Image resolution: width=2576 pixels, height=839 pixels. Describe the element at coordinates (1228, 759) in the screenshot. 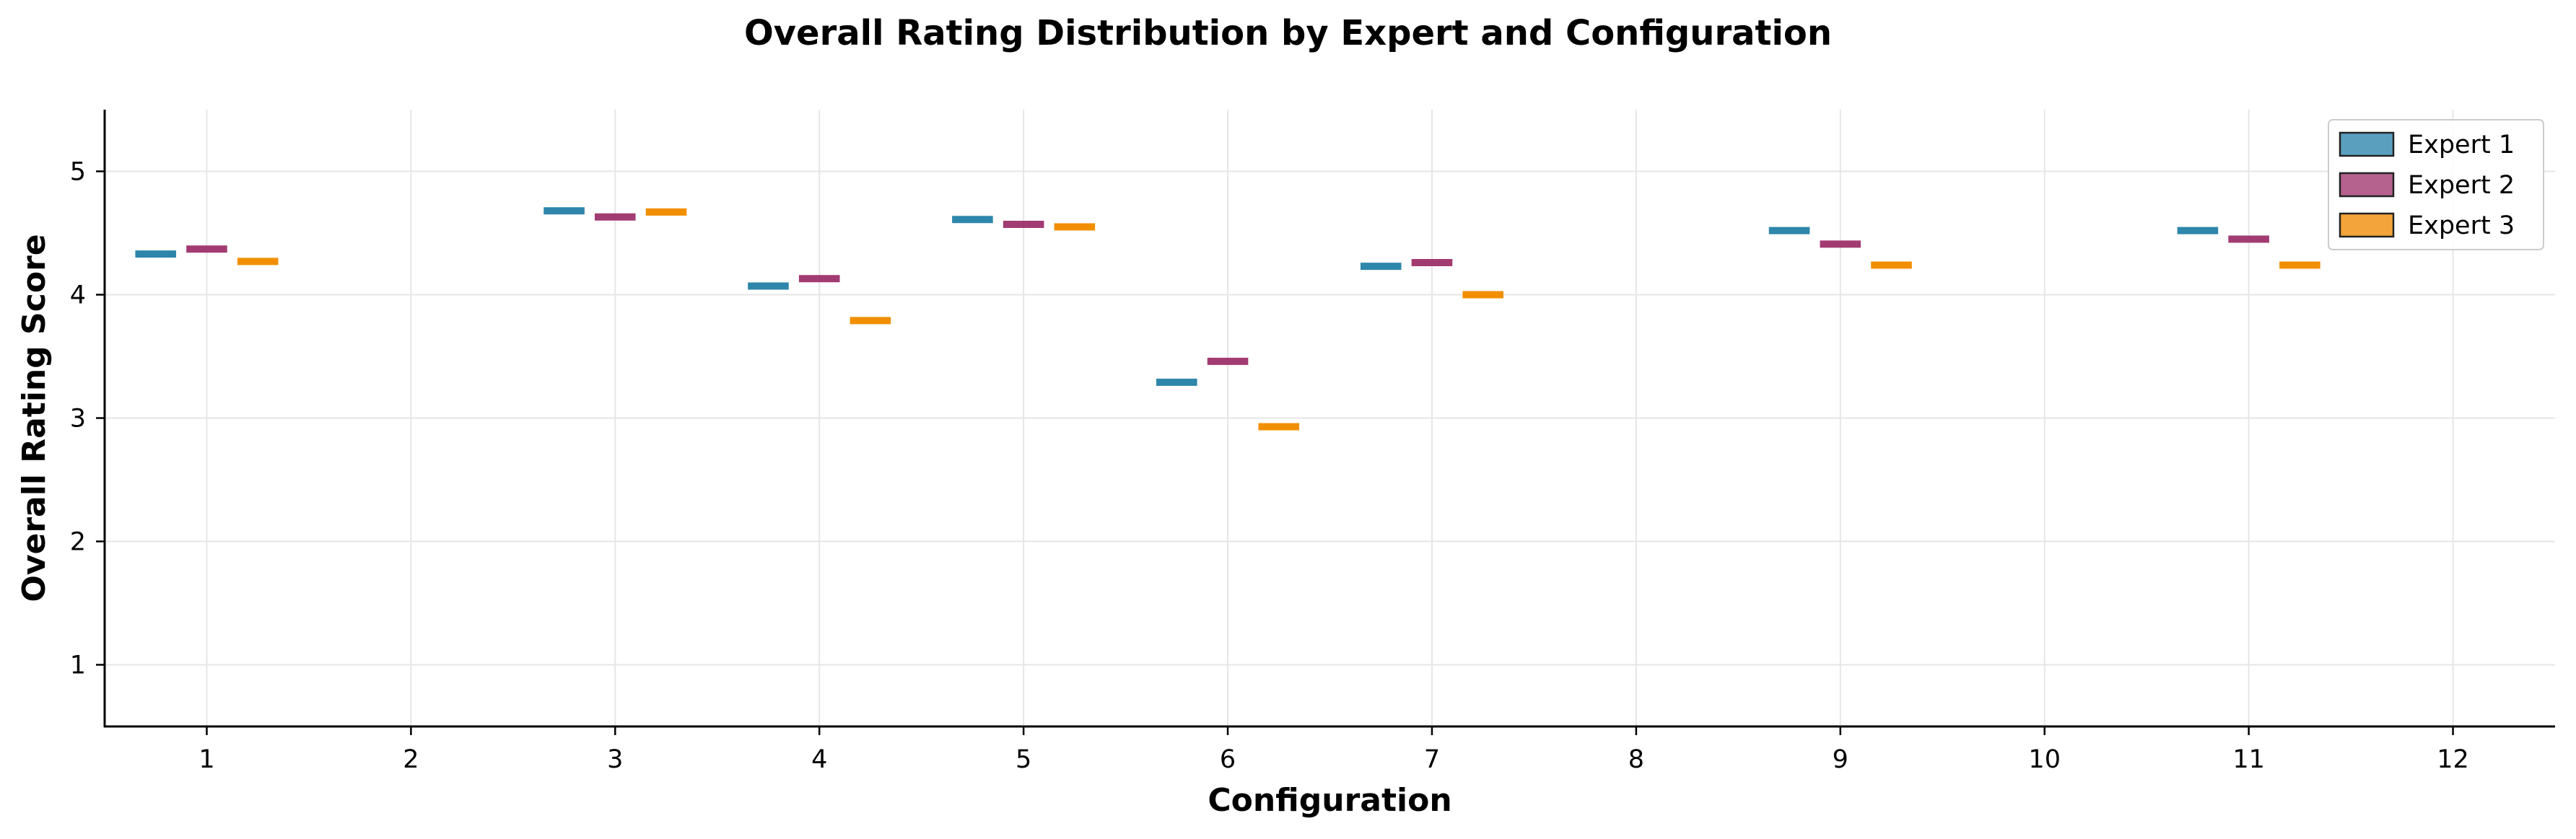

I see `x-tick-label: 6` at that location.